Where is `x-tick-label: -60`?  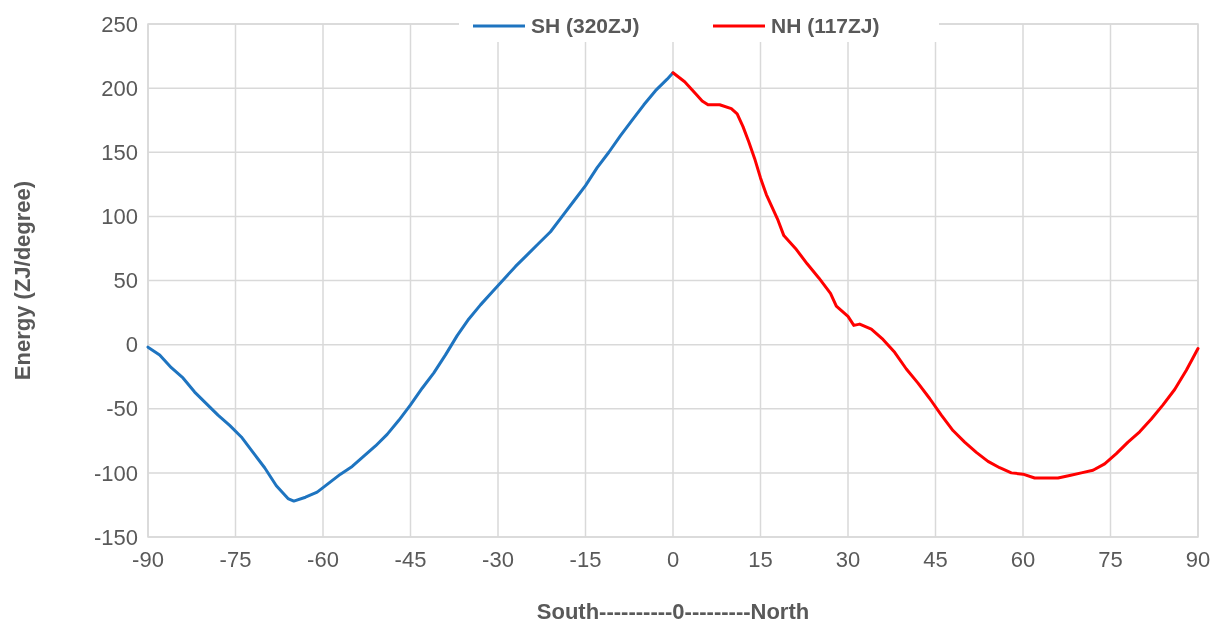
x-tick-label: -60 is located at coordinates (323, 559).